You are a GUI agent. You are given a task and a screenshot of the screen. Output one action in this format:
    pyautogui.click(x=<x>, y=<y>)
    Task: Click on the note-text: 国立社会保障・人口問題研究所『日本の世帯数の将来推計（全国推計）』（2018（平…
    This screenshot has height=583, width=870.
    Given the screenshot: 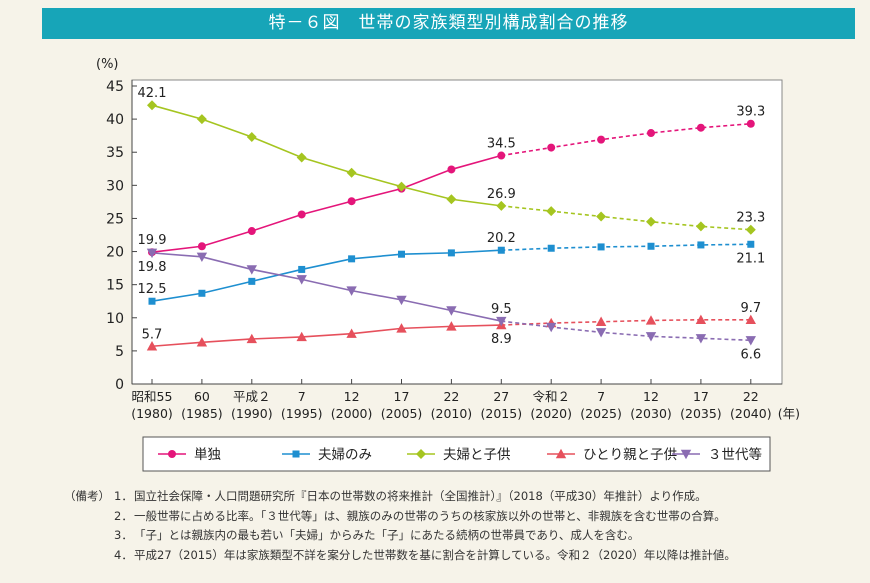 What is the action you would take?
    pyautogui.click(x=420, y=496)
    